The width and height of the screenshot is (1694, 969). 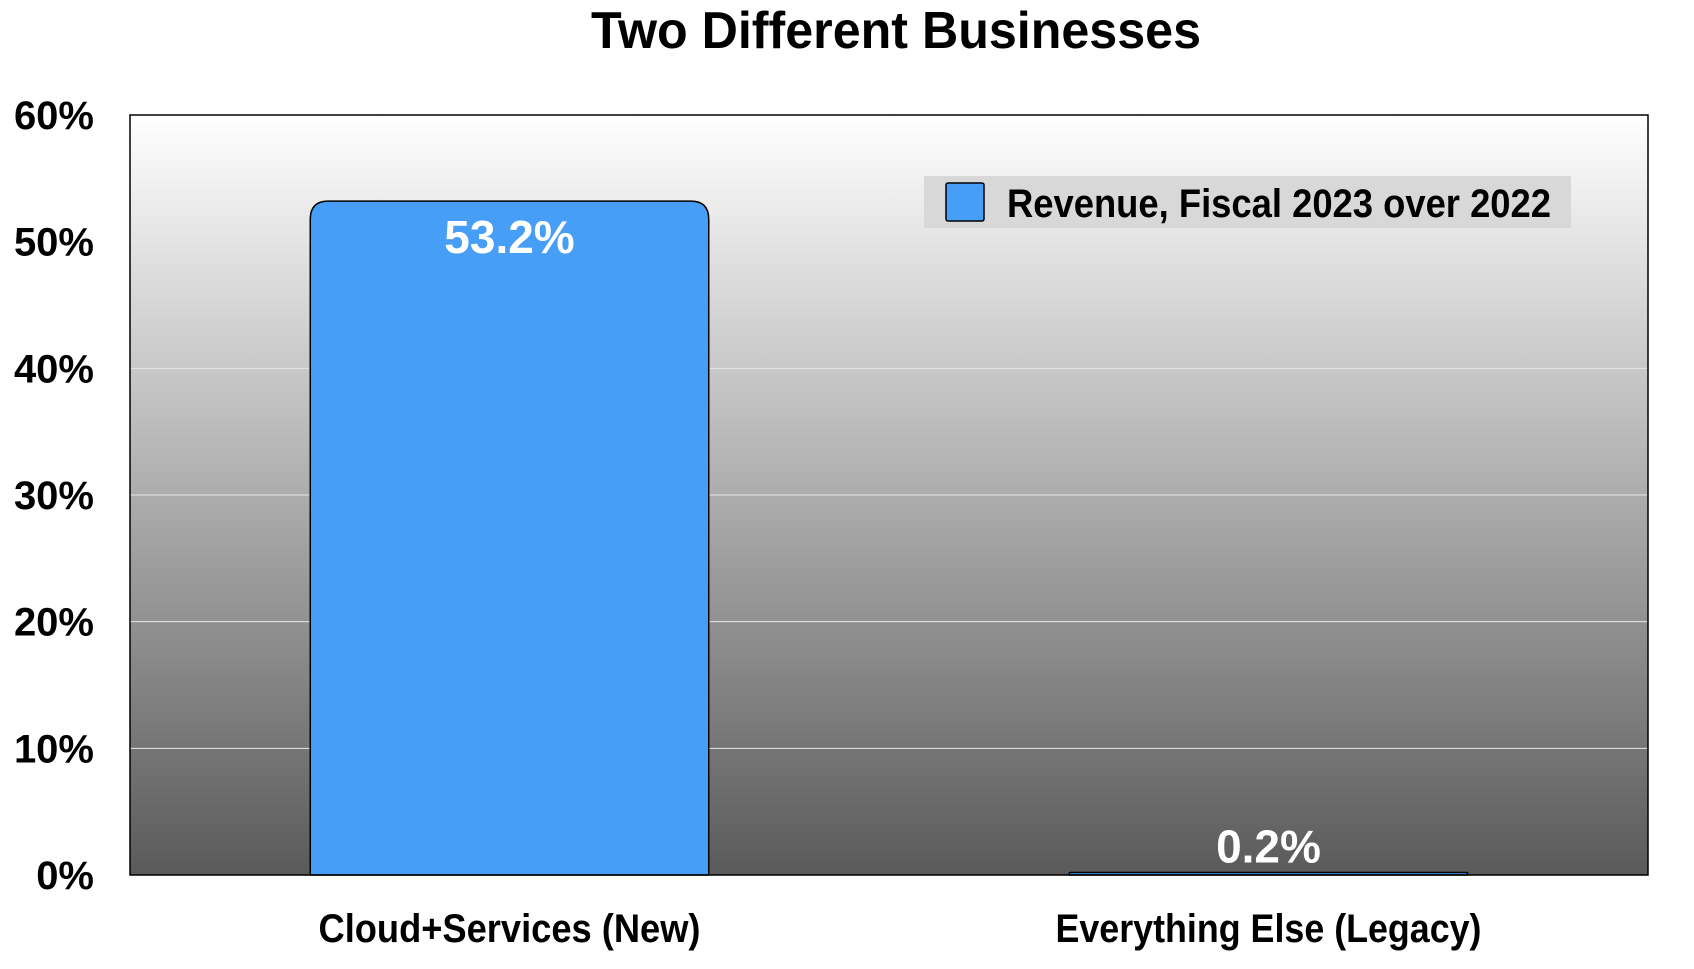 I want to click on y-tick-label: 20%, so click(x=54, y=623).